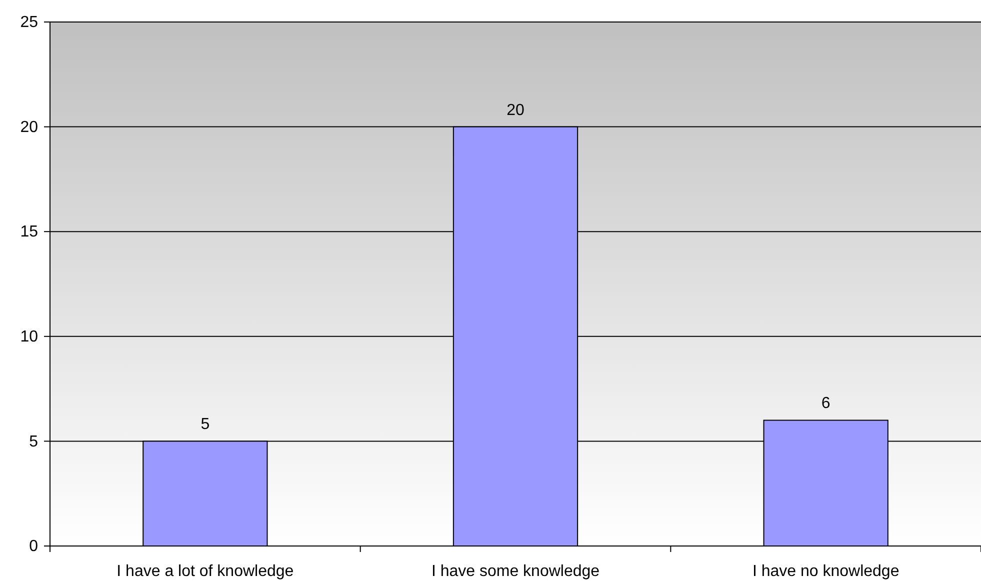 The image size is (981, 582). Describe the element at coordinates (29, 232) in the screenshot. I see `y-tick-label: 15` at that location.